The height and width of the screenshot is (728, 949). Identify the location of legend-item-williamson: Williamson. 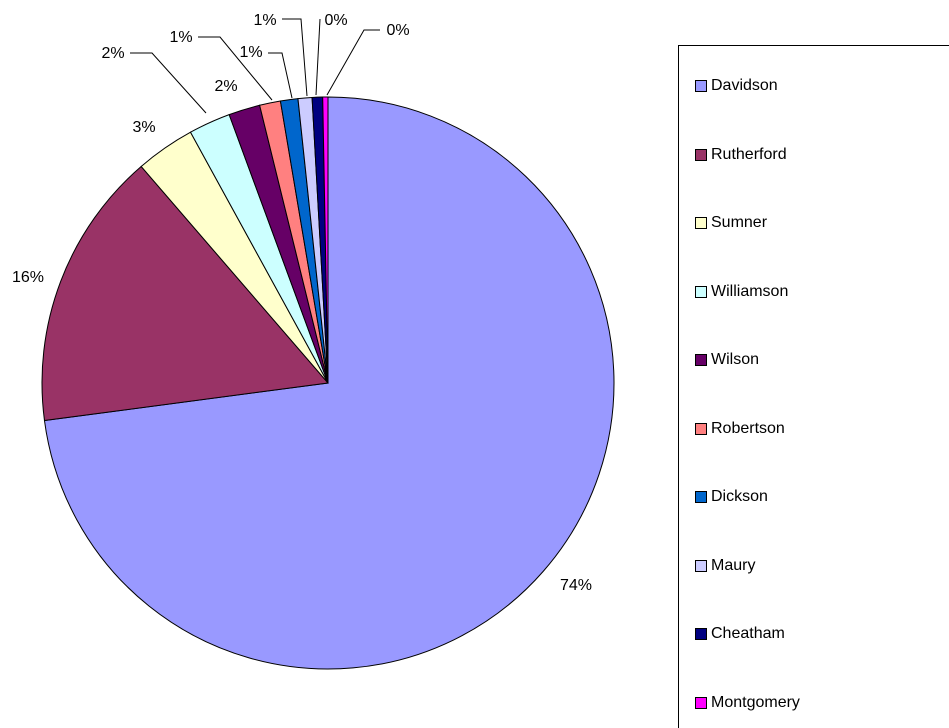
(741, 292).